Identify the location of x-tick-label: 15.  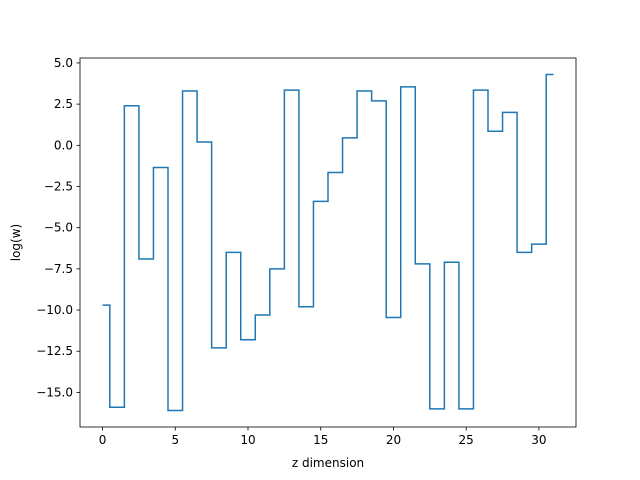
(320, 440).